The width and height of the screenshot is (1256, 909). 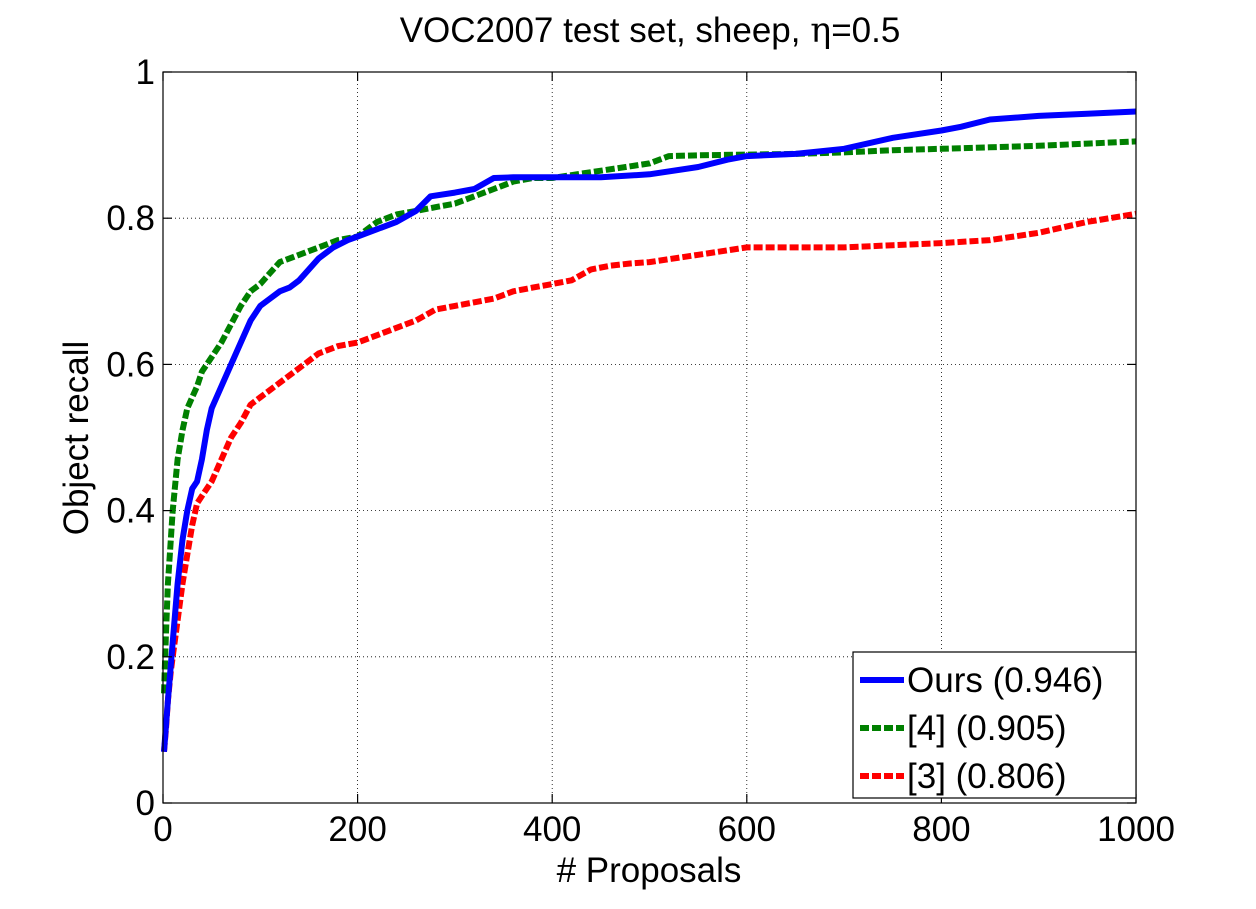 I want to click on y-tick-label: 0, so click(x=145, y=803).